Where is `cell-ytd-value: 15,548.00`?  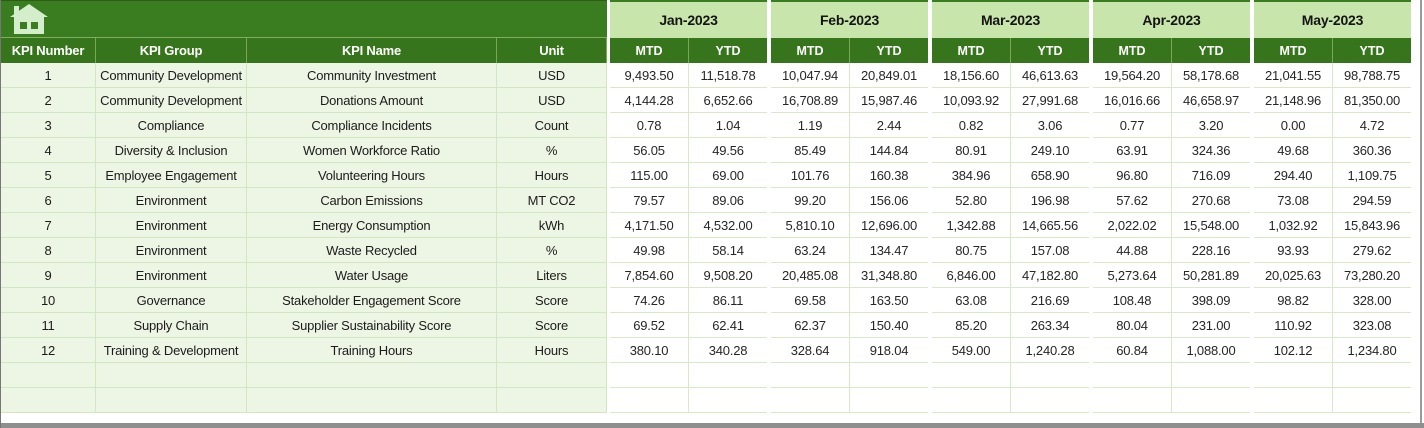
cell-ytd-value: 15,548.00 is located at coordinates (1211, 225).